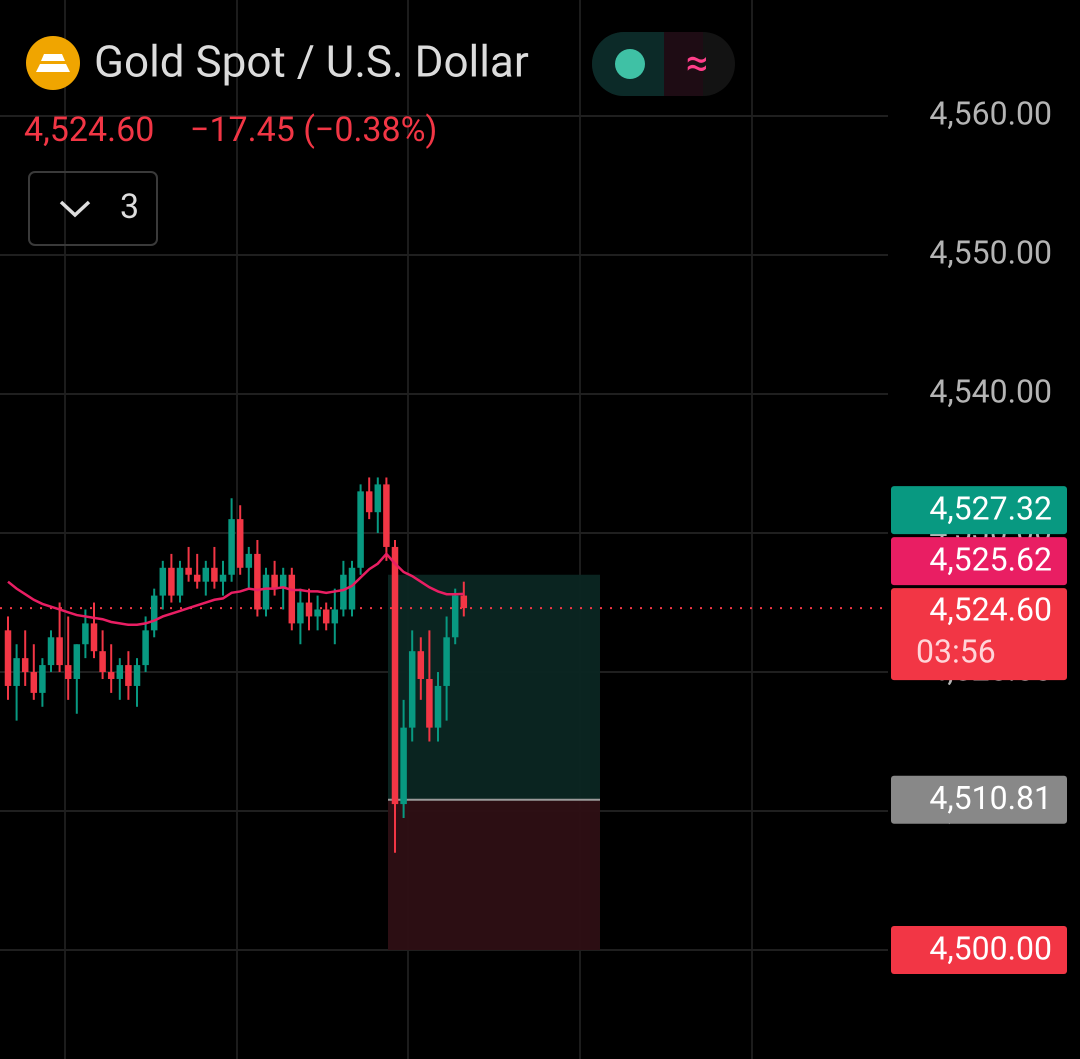 The image size is (1080, 1059). Describe the element at coordinates (494, 875) in the screenshot. I see `loss-zone` at that location.